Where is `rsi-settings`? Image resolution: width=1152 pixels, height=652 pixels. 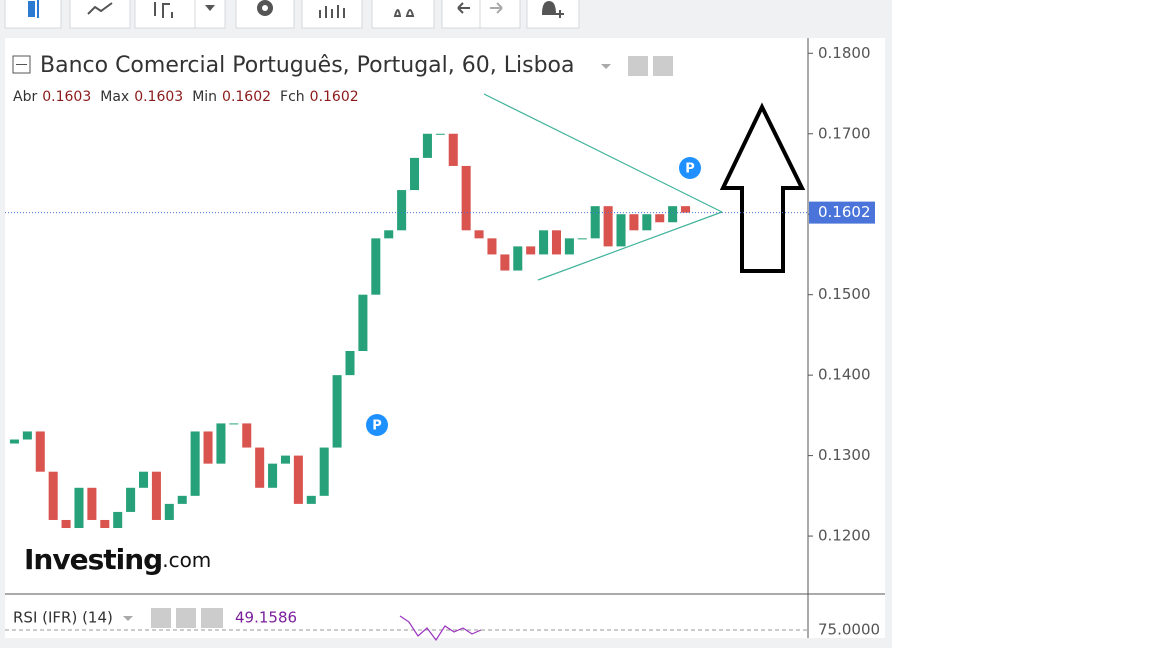
rsi-settings is located at coordinates (186, 618).